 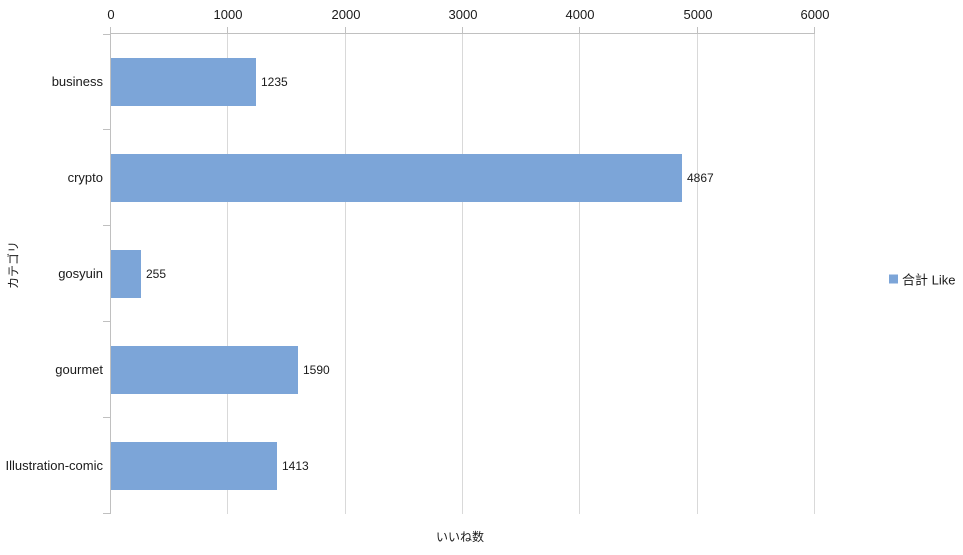 What do you see at coordinates (346, 14) in the screenshot?
I see `x-axis-tick-label: 2000` at bounding box center [346, 14].